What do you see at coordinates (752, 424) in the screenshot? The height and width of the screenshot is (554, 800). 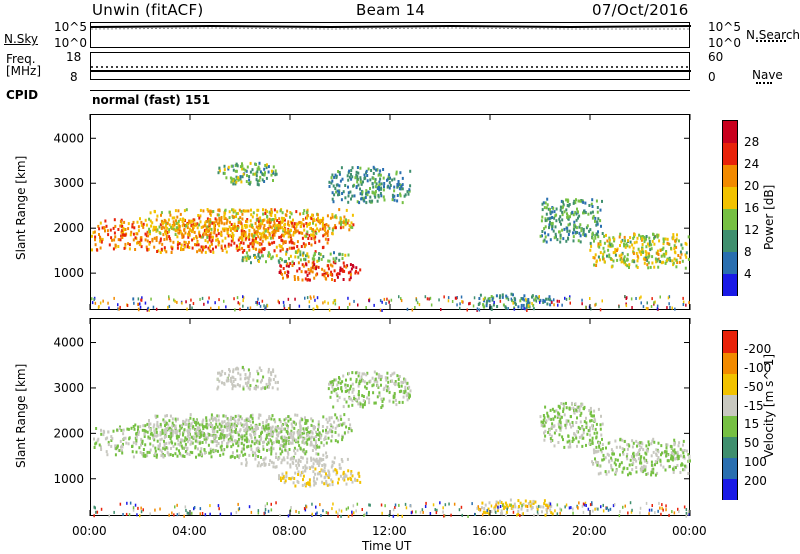 I see `velocity-colorbar-tick: 15` at bounding box center [752, 424].